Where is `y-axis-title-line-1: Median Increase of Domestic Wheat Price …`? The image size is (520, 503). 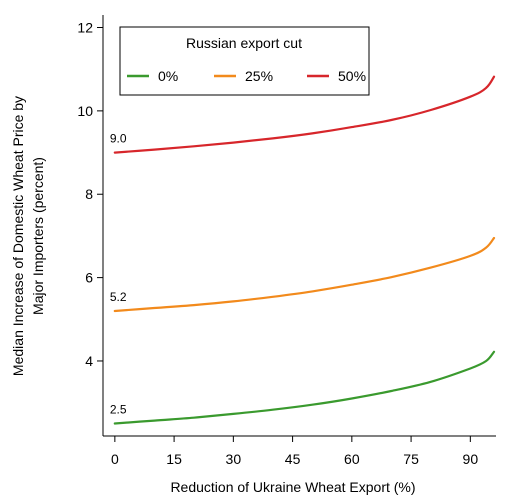
y-axis-title-line-1: Median Increase of Domestic Wheat Price … is located at coordinates (18, 236).